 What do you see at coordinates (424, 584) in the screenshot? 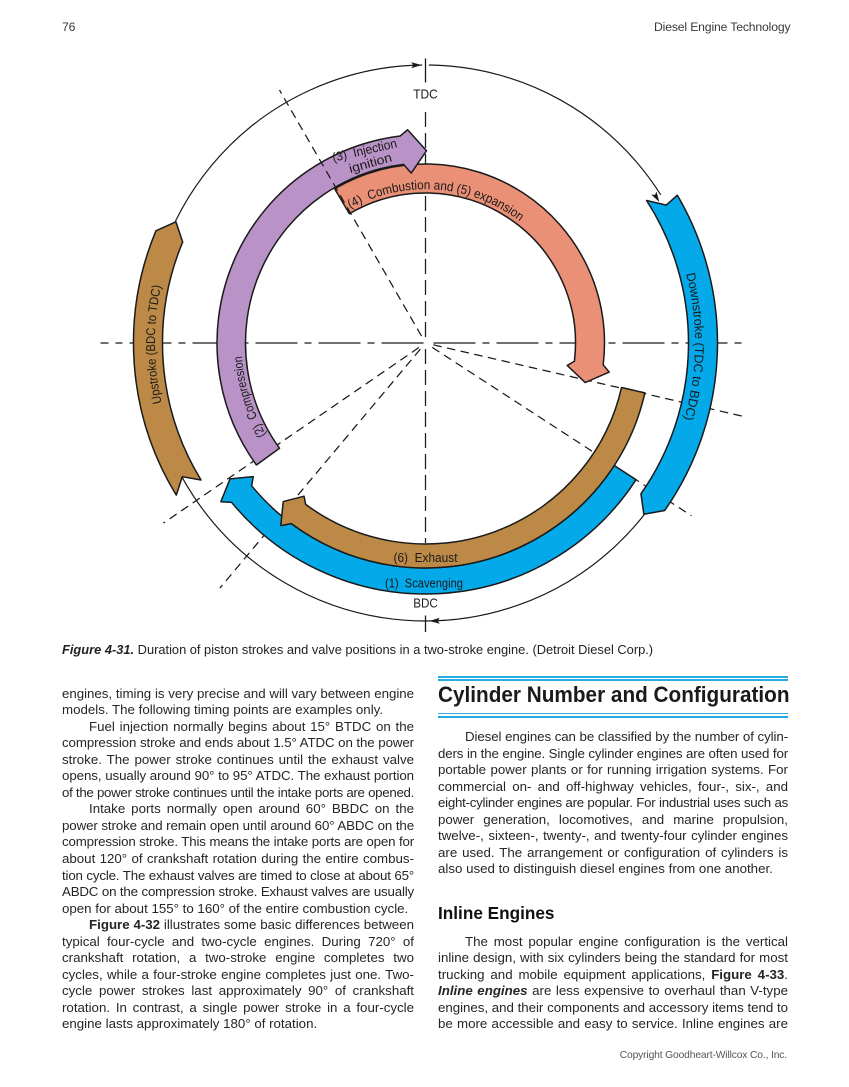
I see `svg-text: (1) Scavenging` at bounding box center [424, 584].